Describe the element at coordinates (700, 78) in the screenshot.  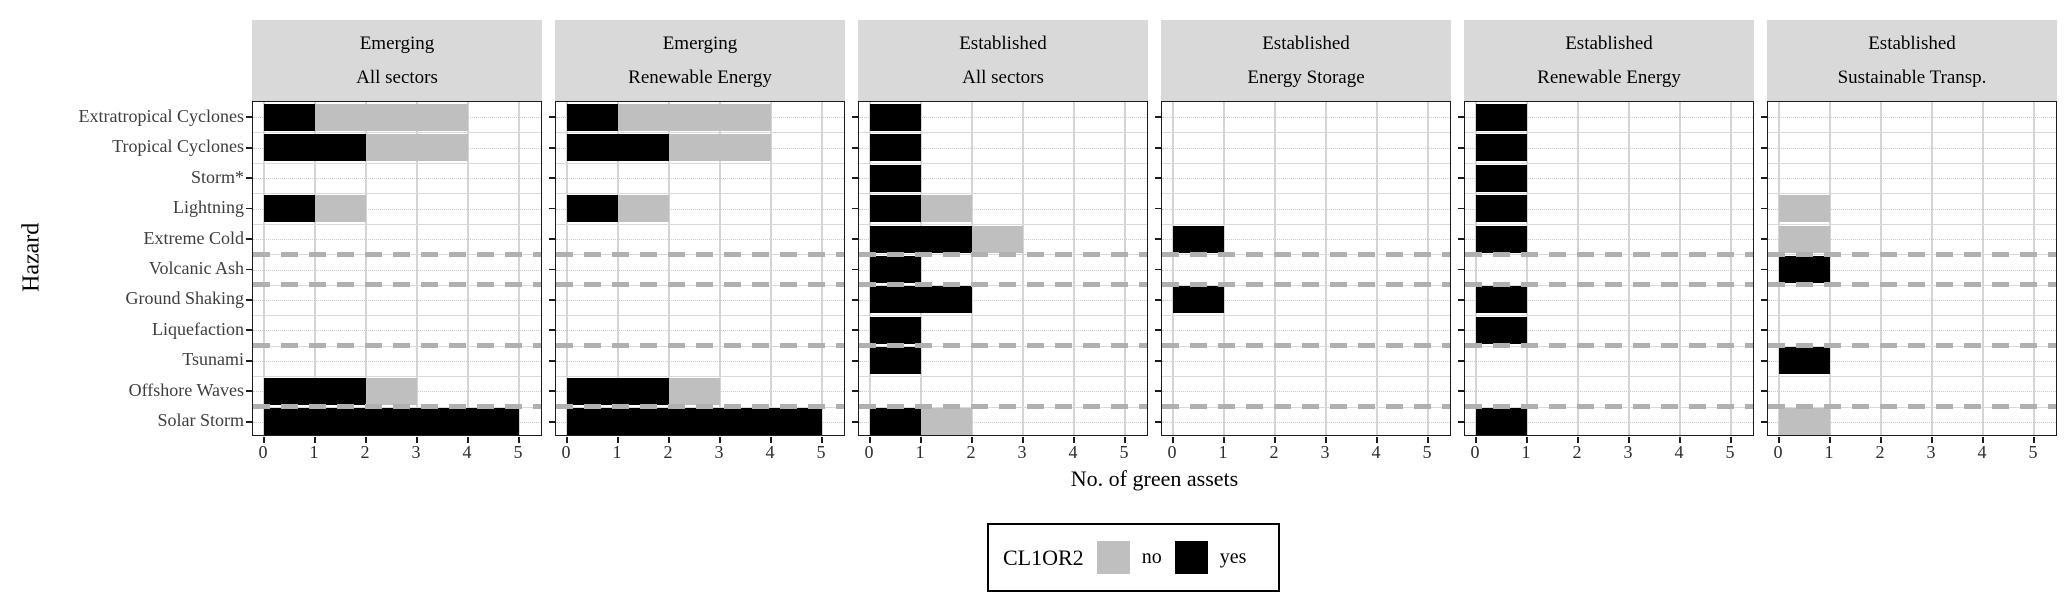
I see `facet-strip-sector: Renewable Energy` at that location.